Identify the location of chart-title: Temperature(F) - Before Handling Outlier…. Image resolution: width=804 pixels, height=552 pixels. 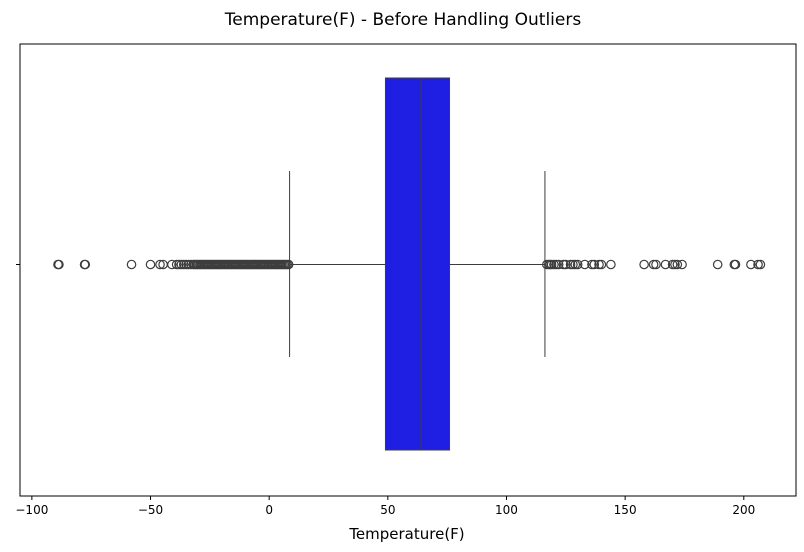
(403, 20).